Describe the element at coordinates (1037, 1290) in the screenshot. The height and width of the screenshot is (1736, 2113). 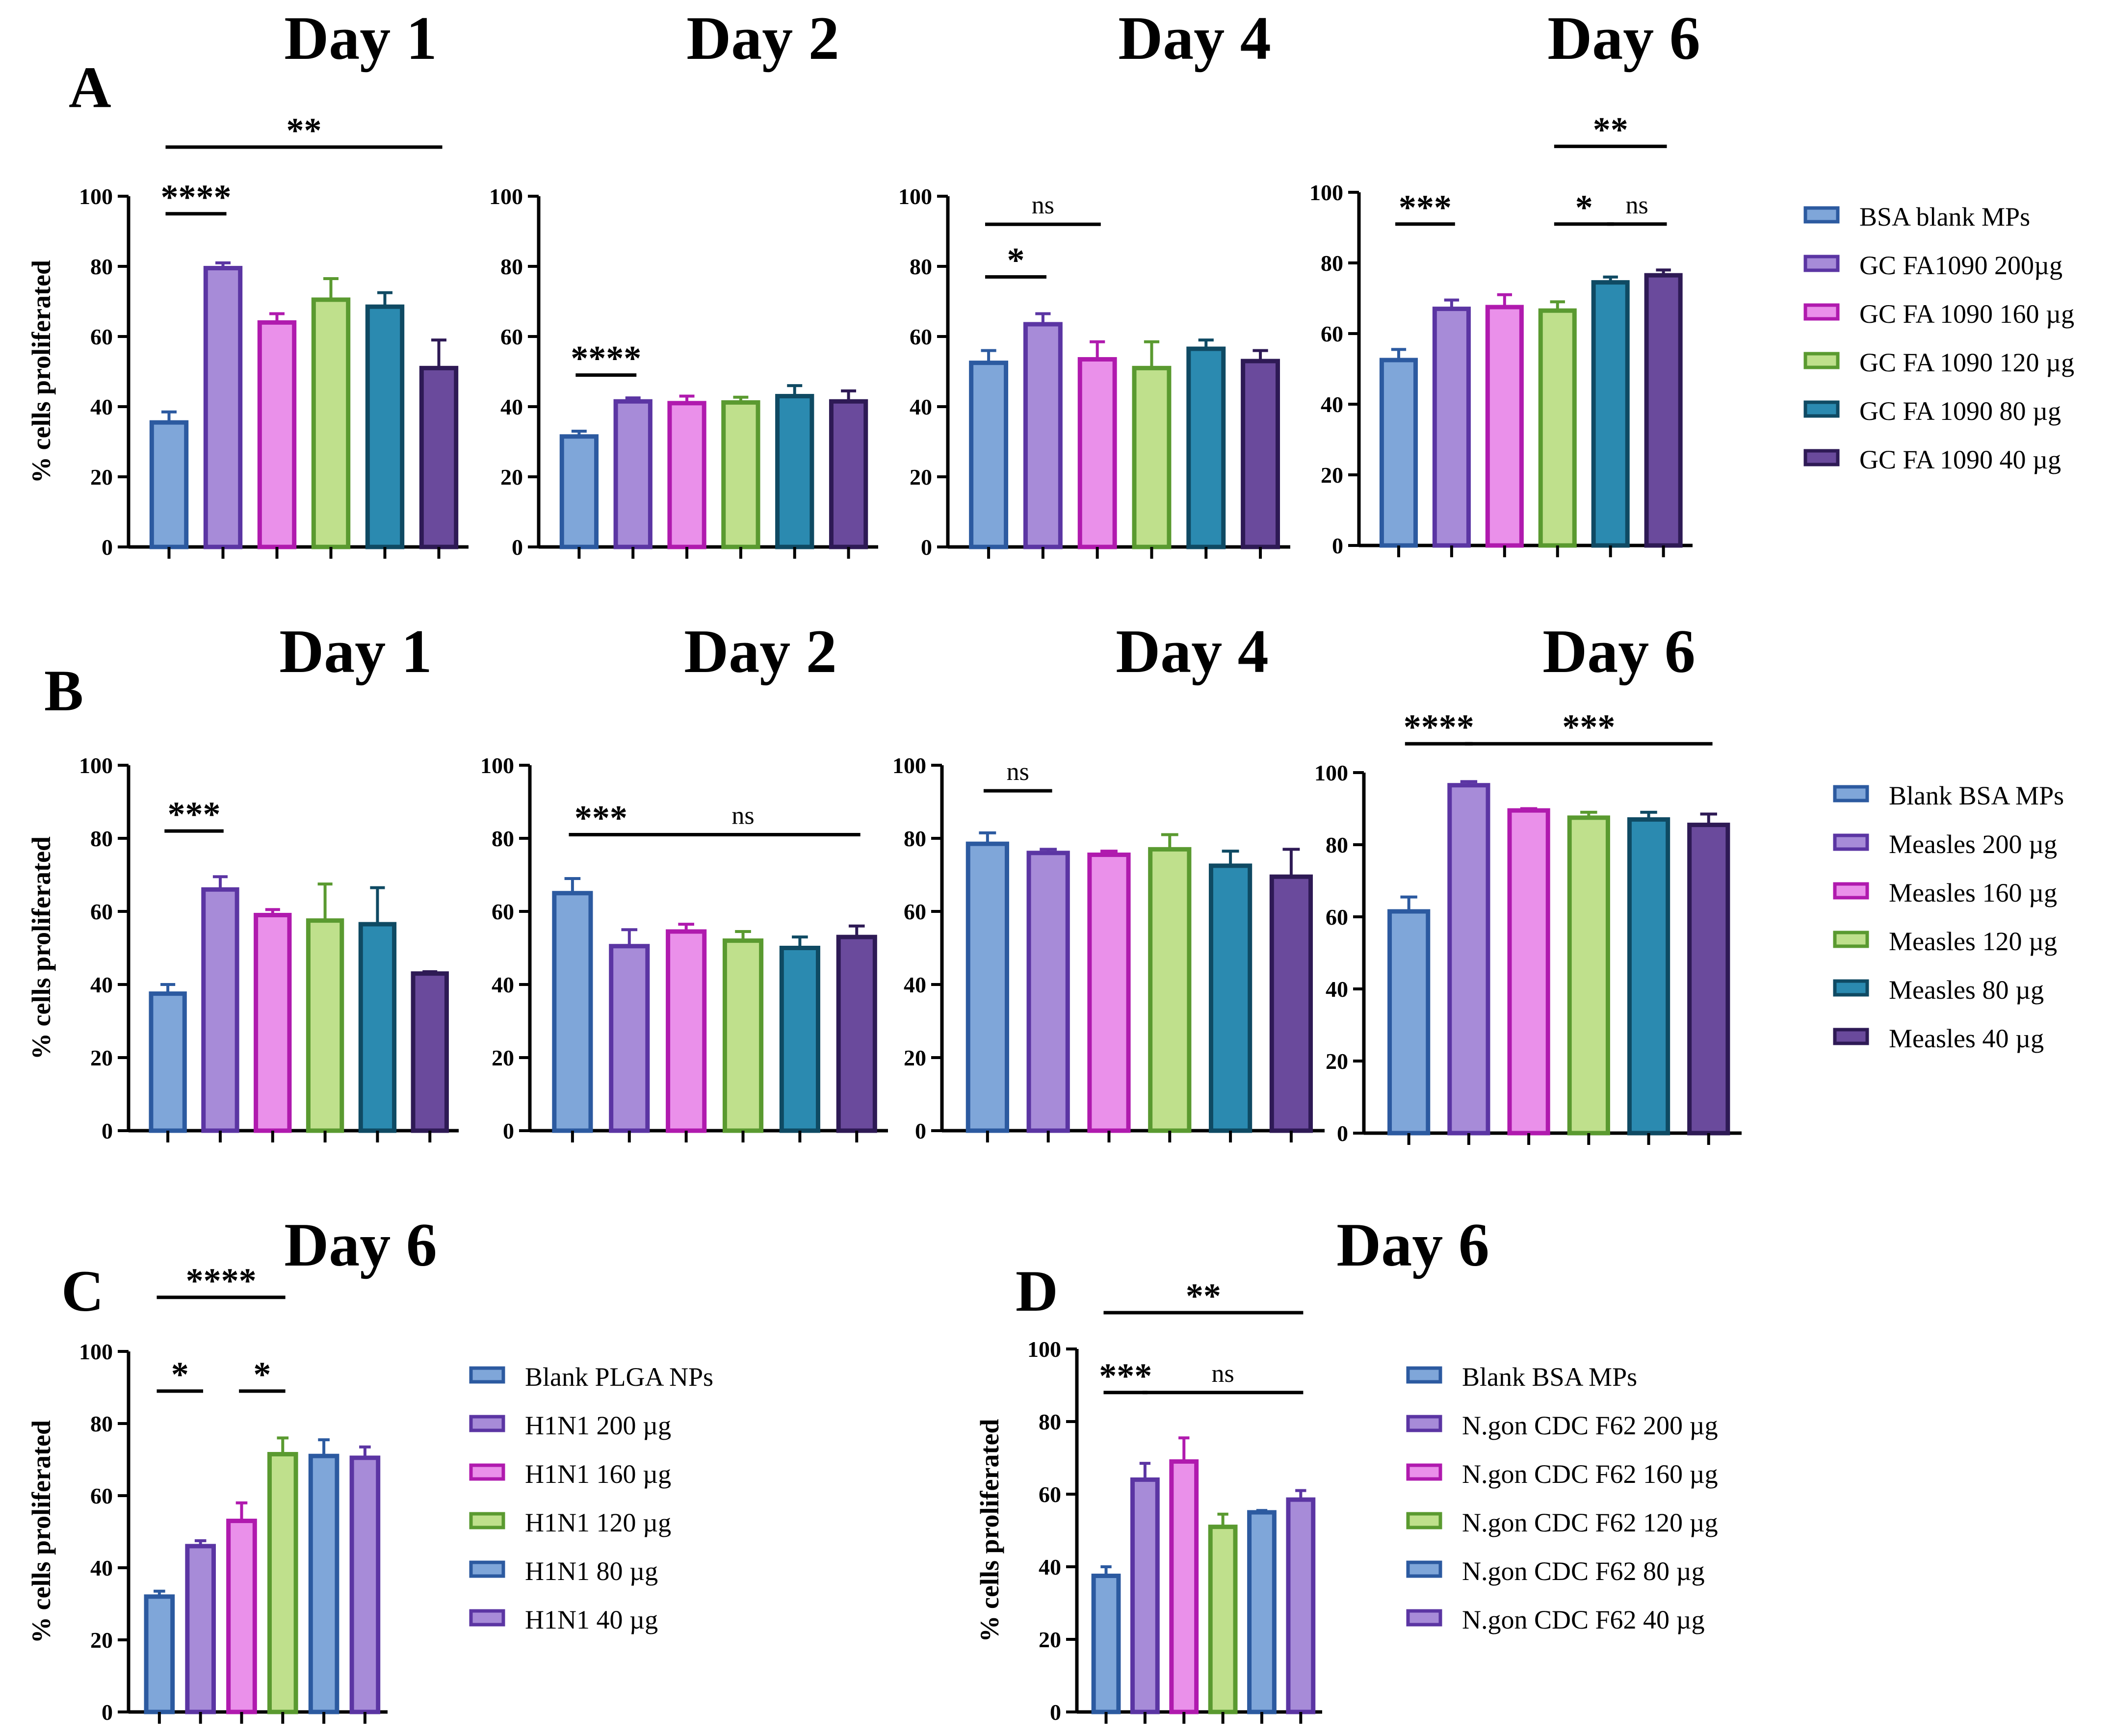
I see `panel-label-d: D` at that location.